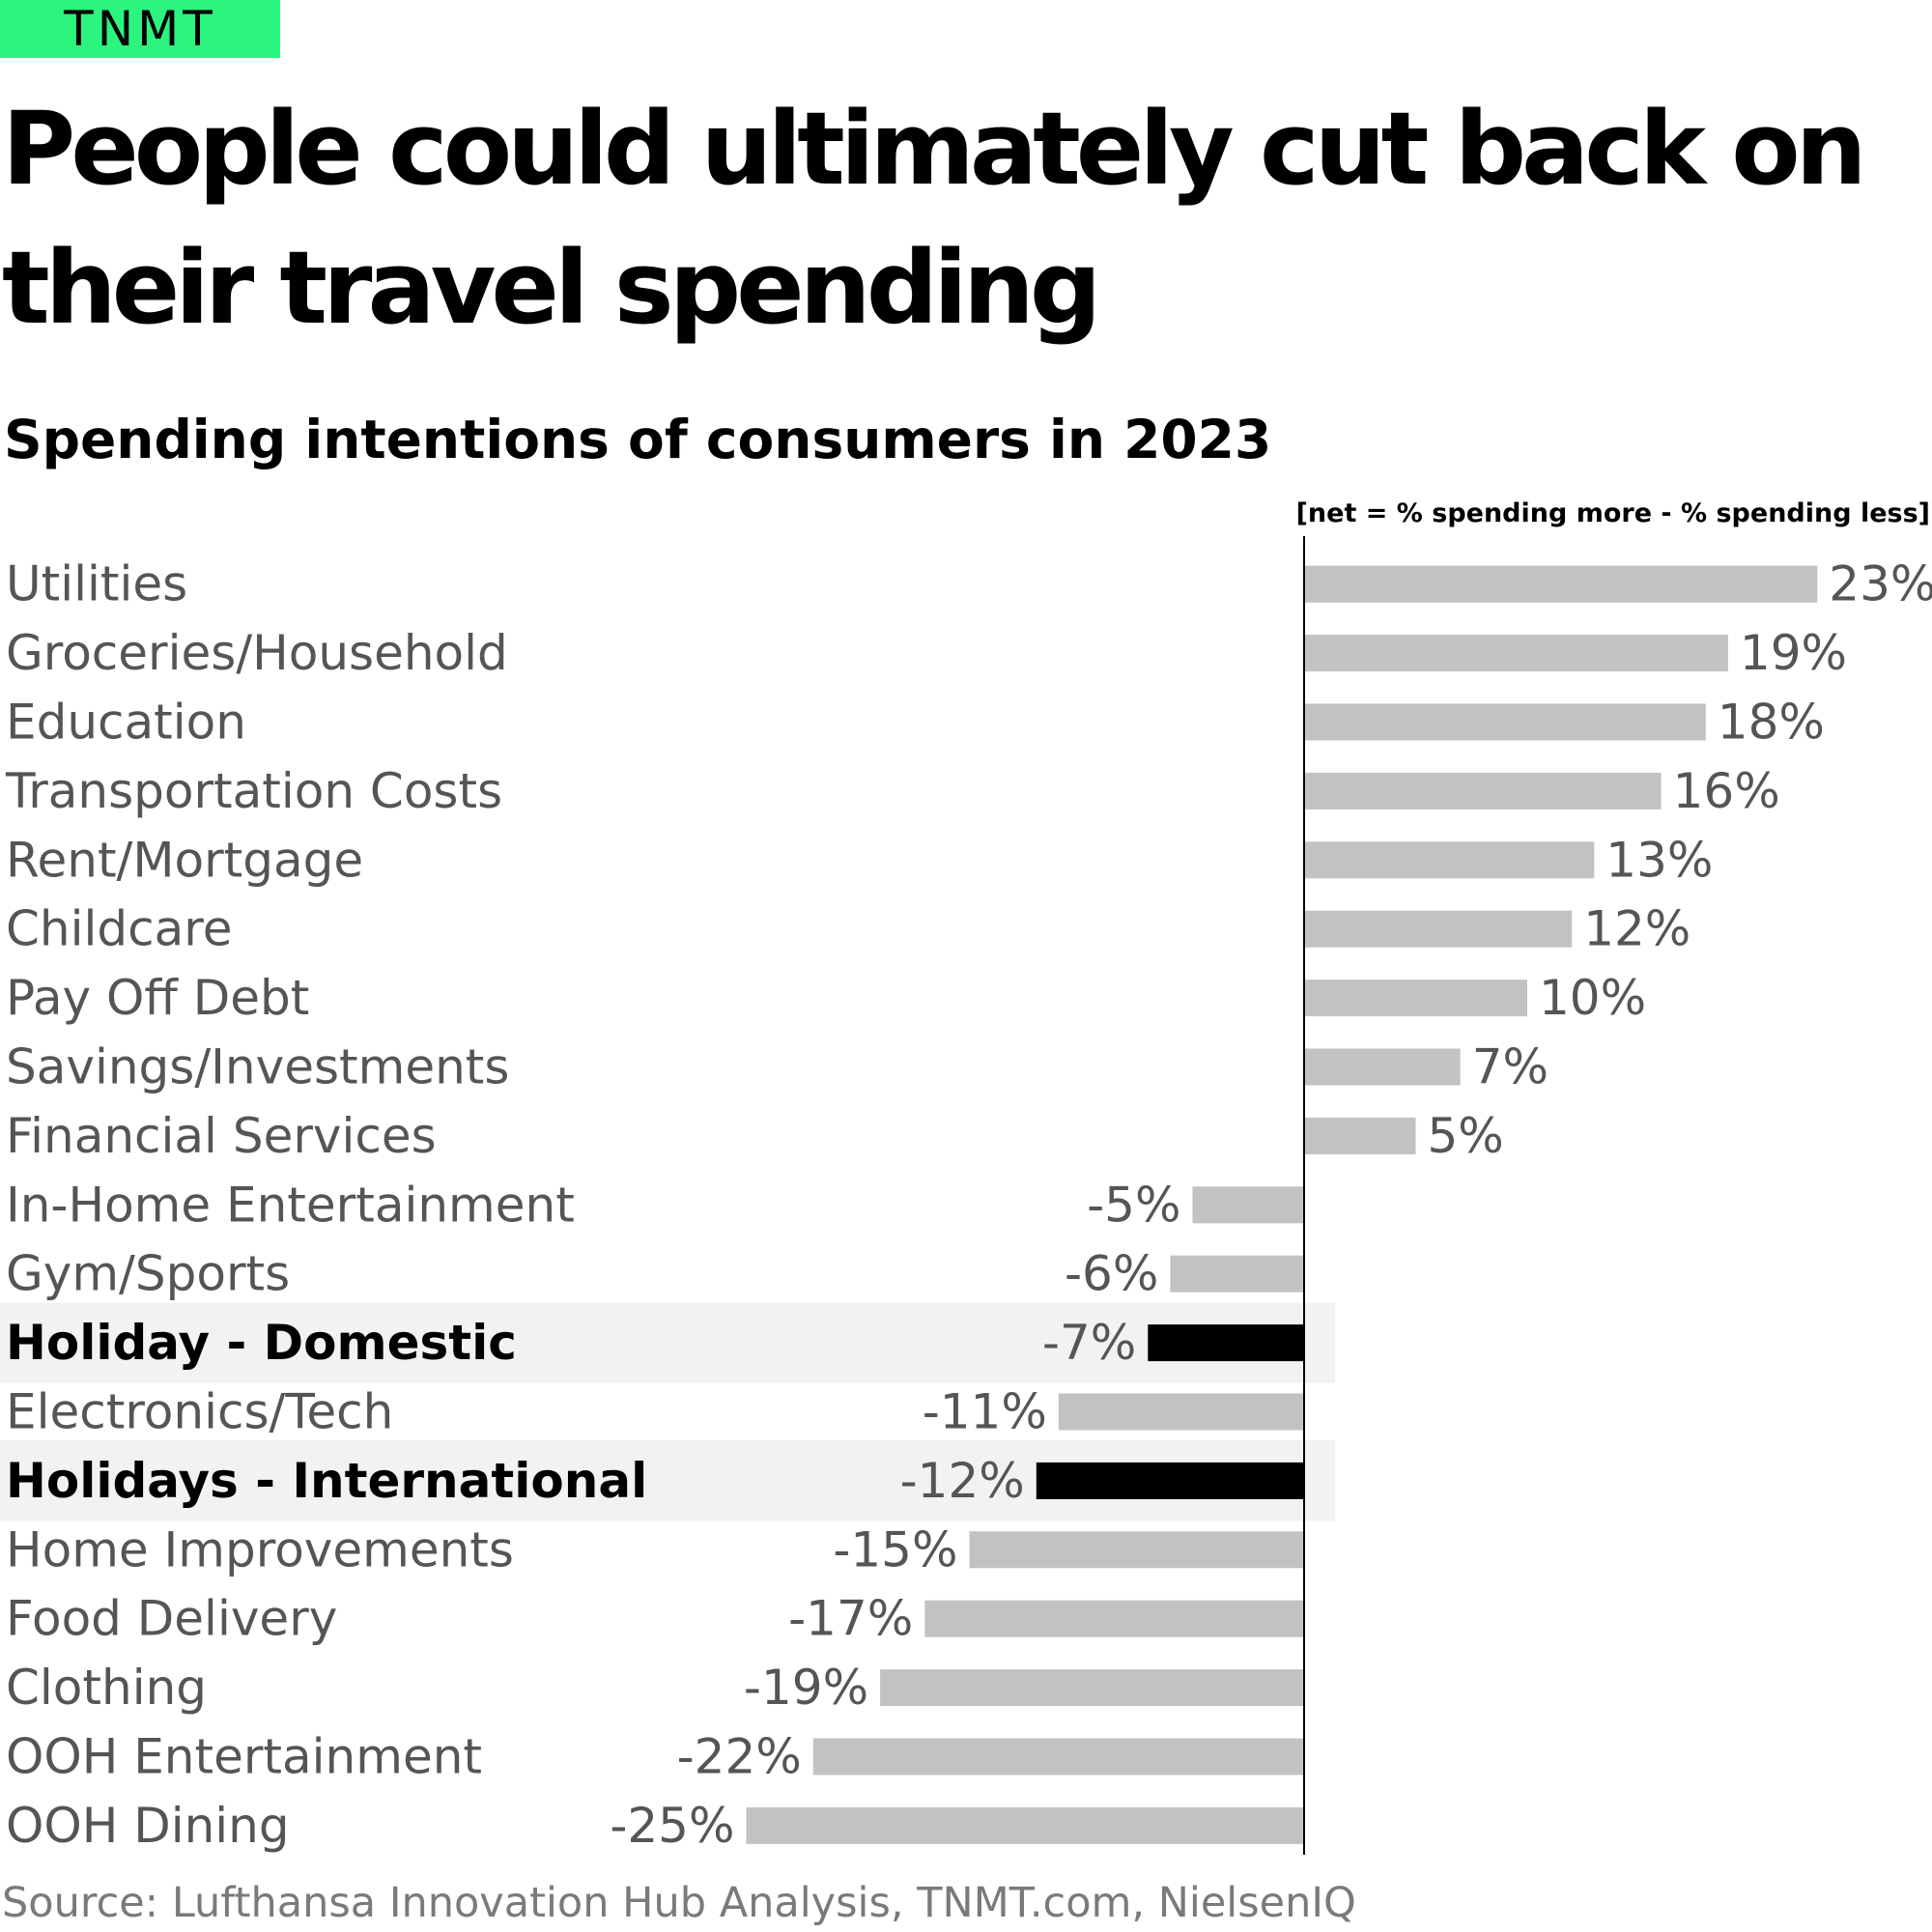  Describe the element at coordinates (171, 1619) in the screenshot. I see `category-label: Food Delivery` at that location.